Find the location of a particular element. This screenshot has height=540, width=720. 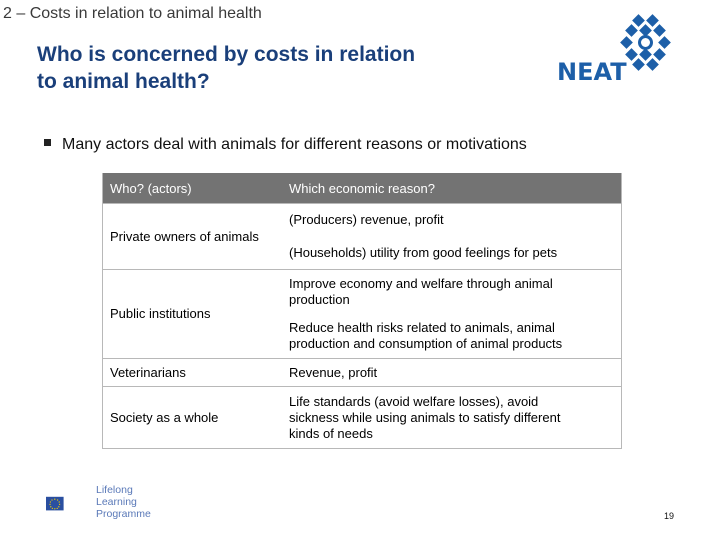

bullet-square-icon is located at coordinates (47, 143).